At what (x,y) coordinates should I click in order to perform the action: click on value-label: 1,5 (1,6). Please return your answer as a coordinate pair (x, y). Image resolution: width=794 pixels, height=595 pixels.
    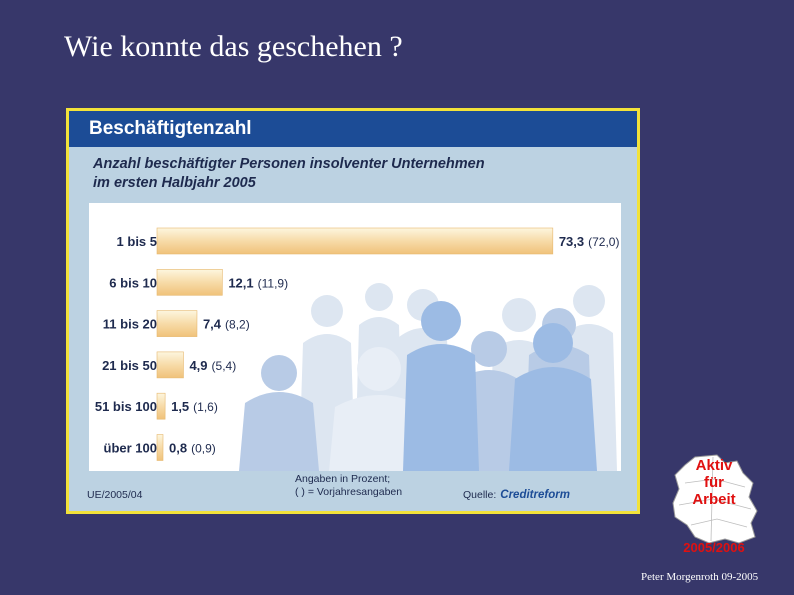
    Looking at the image, I should click on (194, 406).